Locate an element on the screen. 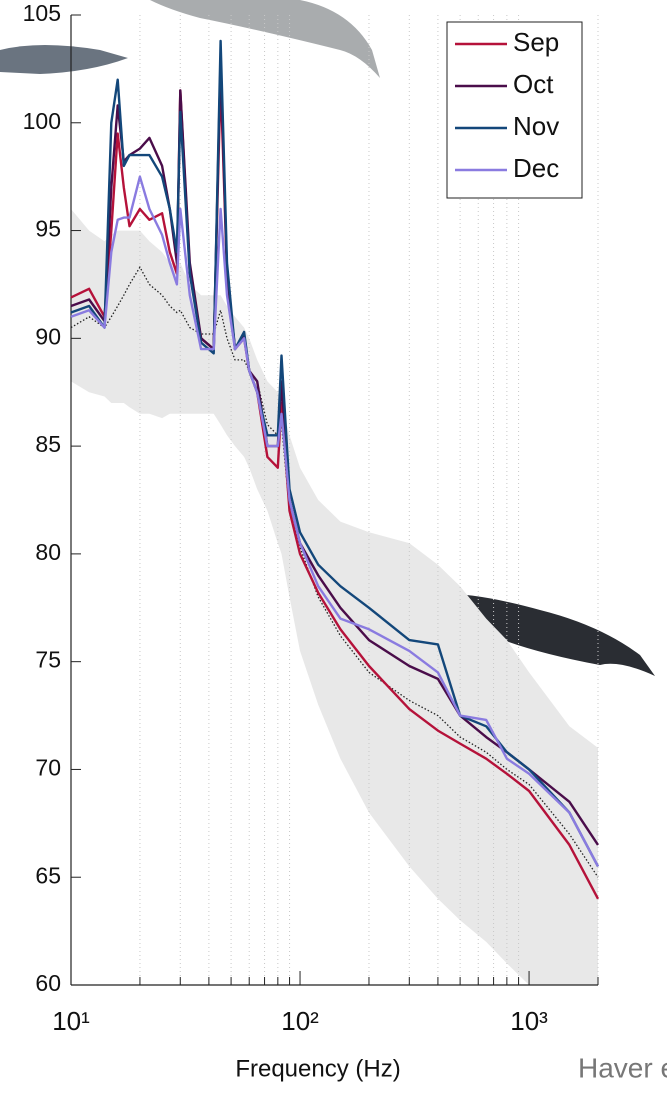  y-tick-label: 95 is located at coordinates (48, 229).